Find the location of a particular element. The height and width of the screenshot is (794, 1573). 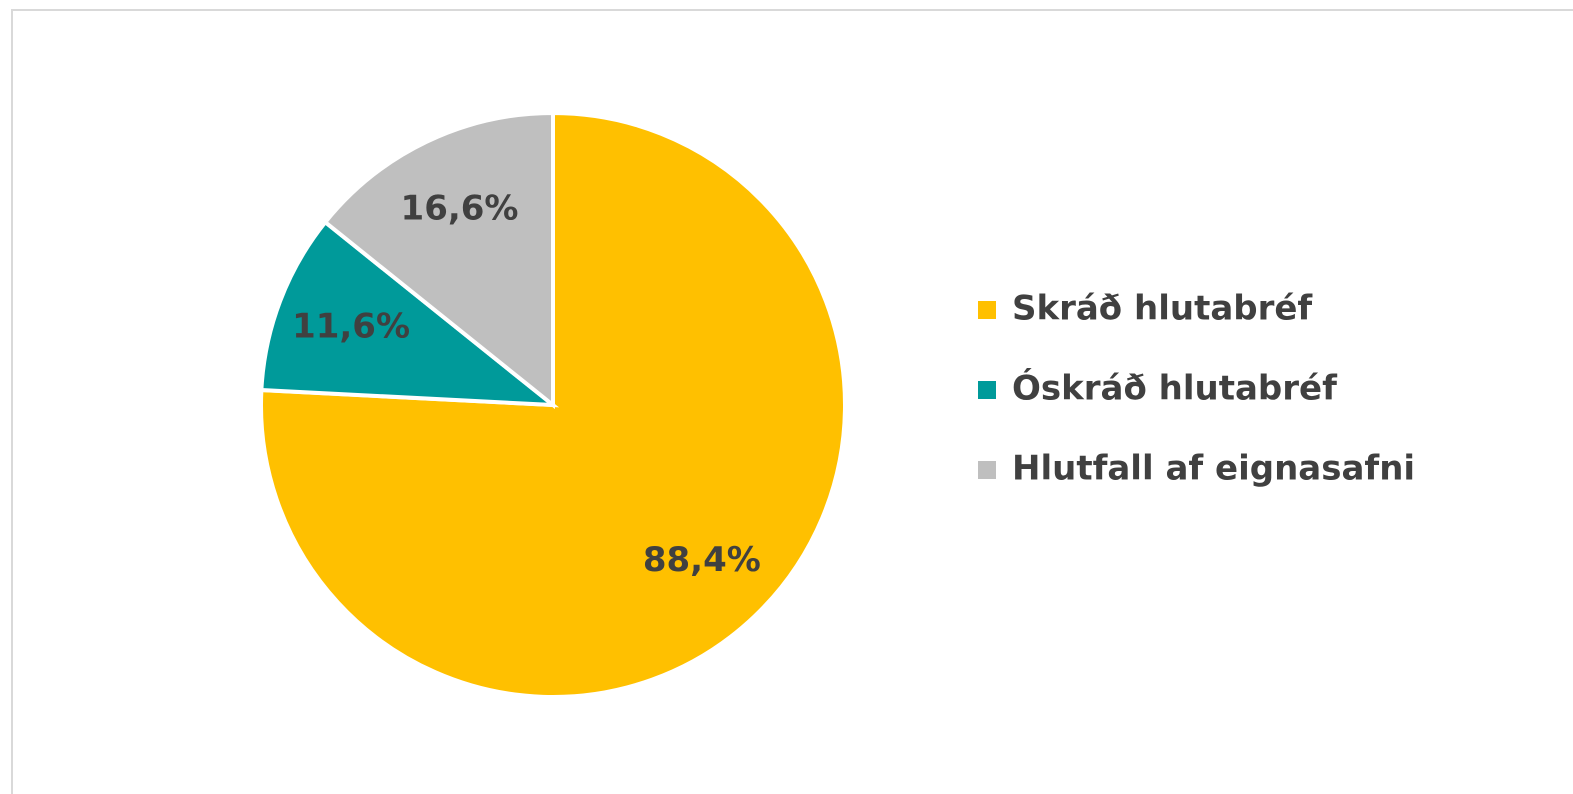

data-label: 16,6% is located at coordinates (460, 209).